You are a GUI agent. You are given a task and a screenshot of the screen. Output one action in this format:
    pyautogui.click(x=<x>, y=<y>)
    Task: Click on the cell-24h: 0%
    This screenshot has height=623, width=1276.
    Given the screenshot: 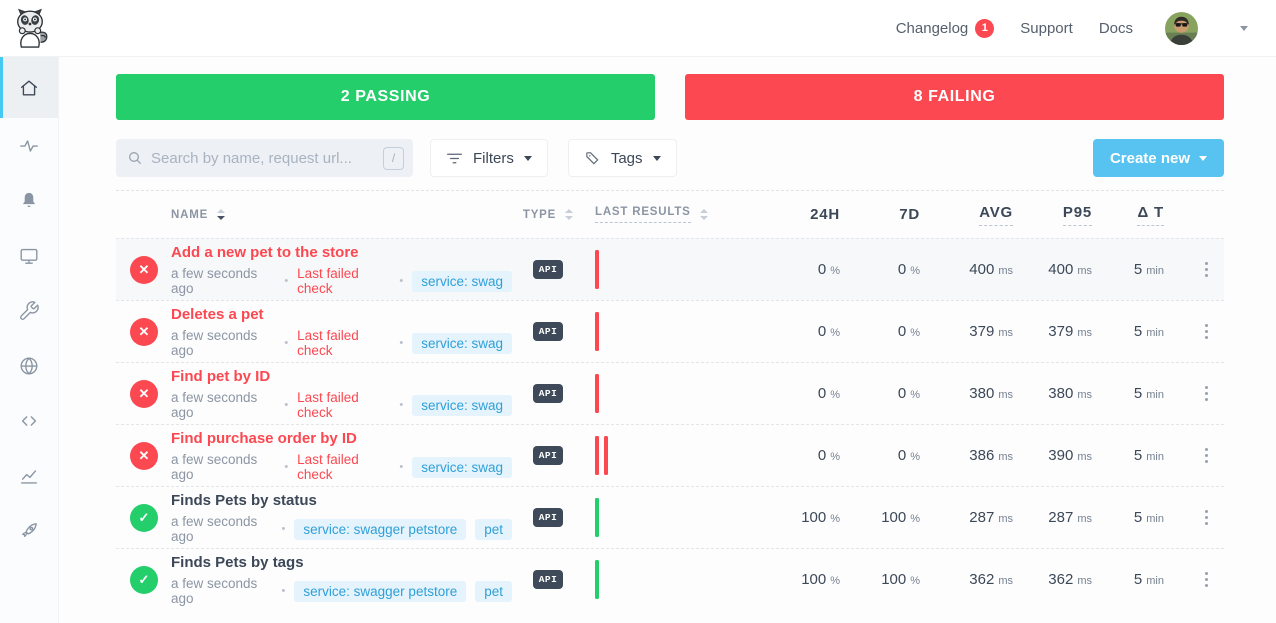 What is the action you would take?
    pyautogui.click(x=828, y=455)
    